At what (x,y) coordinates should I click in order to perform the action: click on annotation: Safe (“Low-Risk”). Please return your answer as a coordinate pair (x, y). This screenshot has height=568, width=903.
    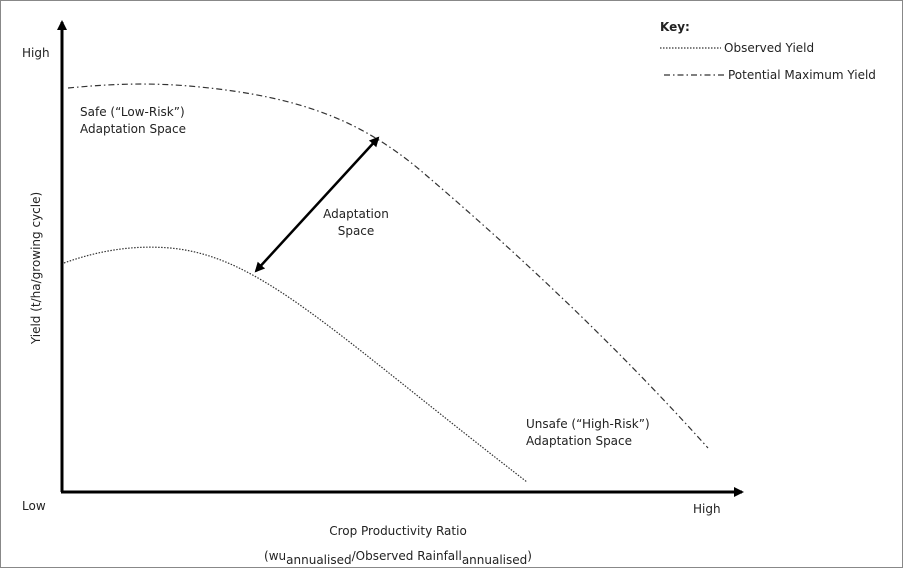
    Looking at the image, I should click on (132, 112).